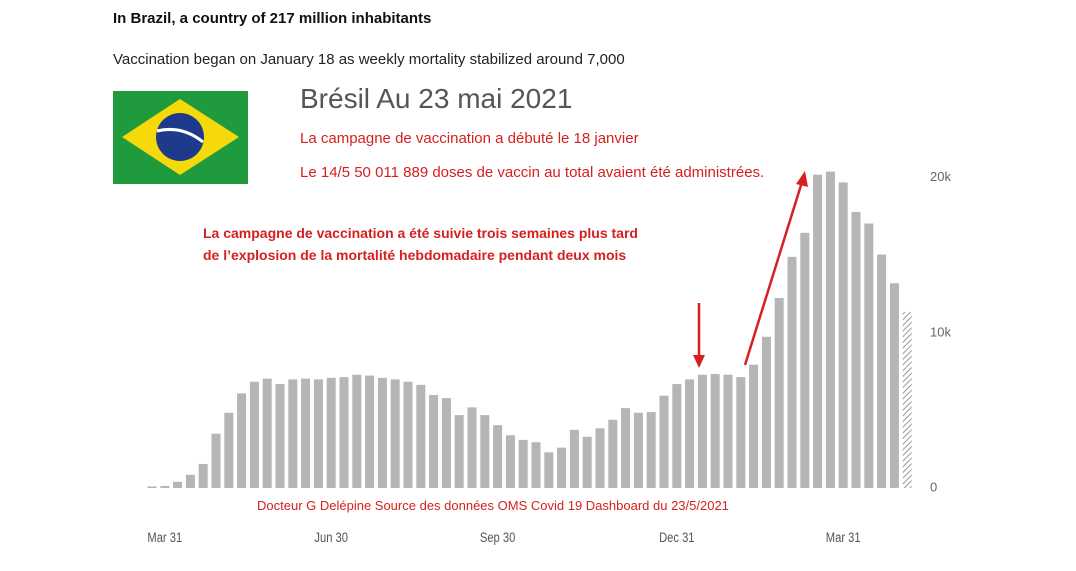 The image size is (1076, 571). Describe the element at coordinates (940, 331) in the screenshot. I see `y-tick-label: 10k` at that location.